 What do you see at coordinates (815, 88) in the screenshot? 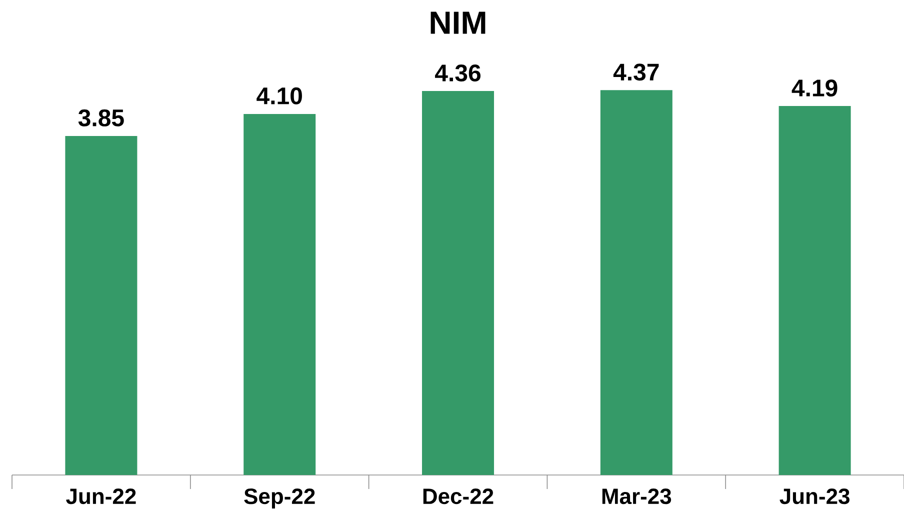
I see `data-label: 4.19` at bounding box center [815, 88].